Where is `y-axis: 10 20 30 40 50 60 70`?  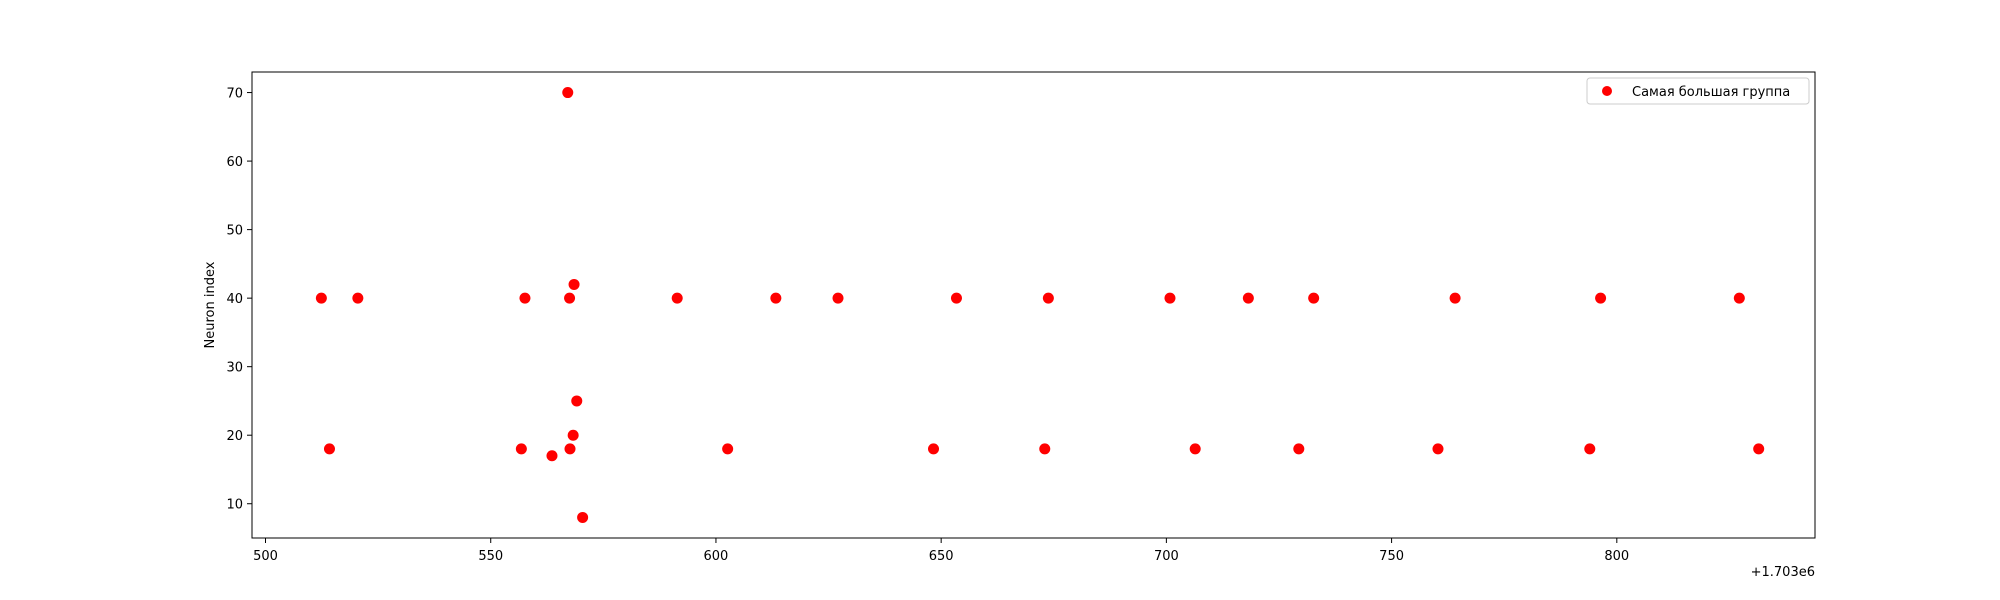
y-axis: 10 20 30 40 50 60 70 is located at coordinates (239, 300).